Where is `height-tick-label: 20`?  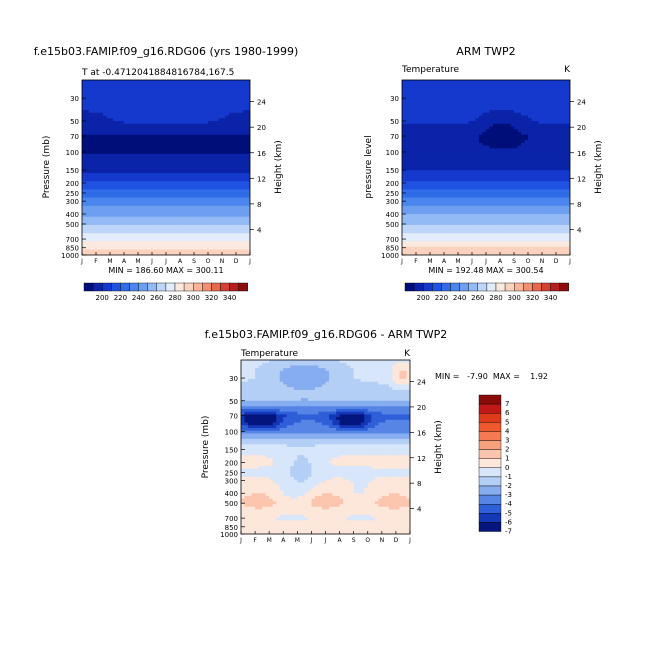
height-tick-label: 20 is located at coordinates (261, 128).